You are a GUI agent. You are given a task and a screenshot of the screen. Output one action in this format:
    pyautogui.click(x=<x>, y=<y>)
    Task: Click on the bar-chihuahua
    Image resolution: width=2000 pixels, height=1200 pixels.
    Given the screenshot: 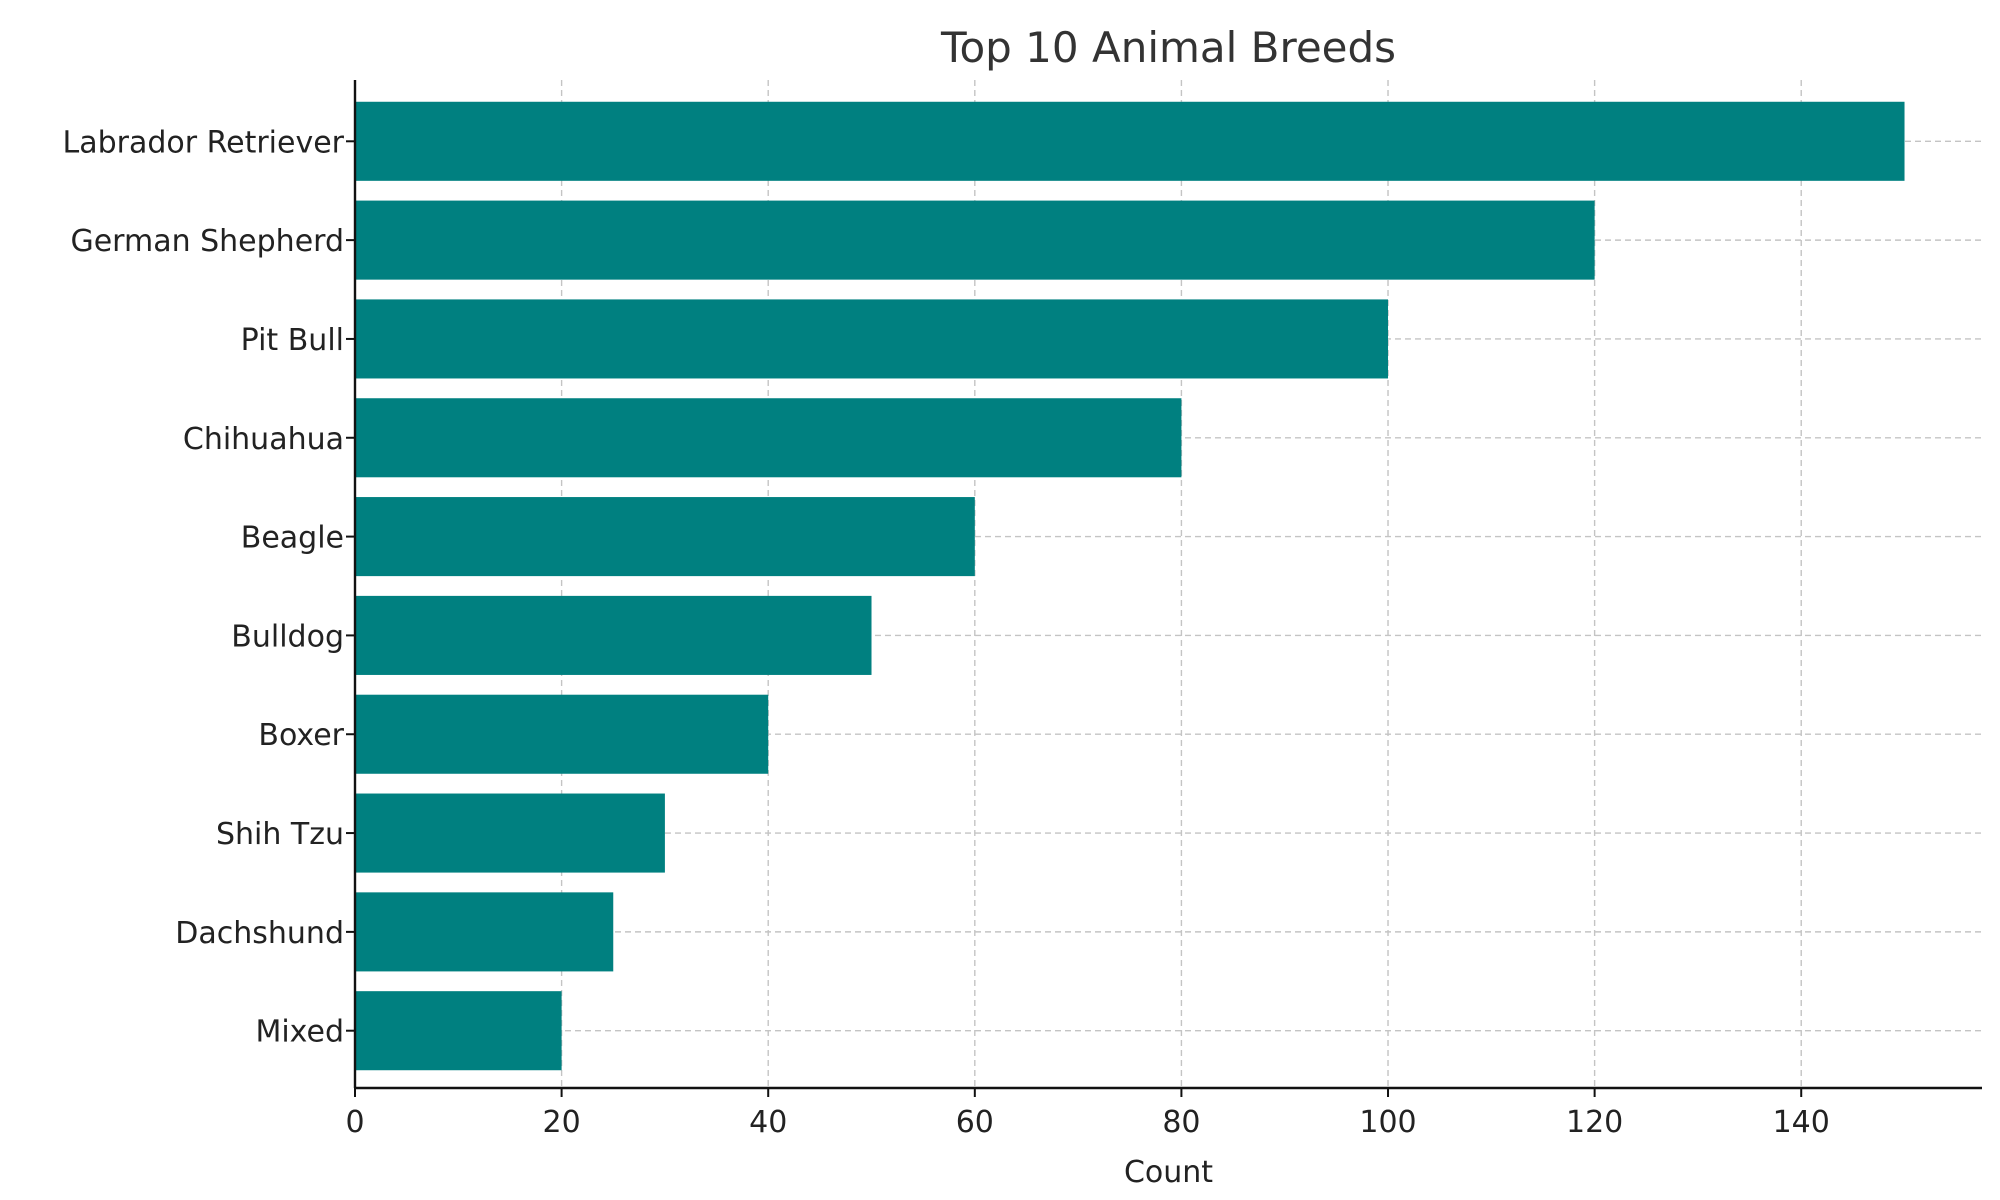 What is the action you would take?
    pyautogui.click(x=768, y=438)
    